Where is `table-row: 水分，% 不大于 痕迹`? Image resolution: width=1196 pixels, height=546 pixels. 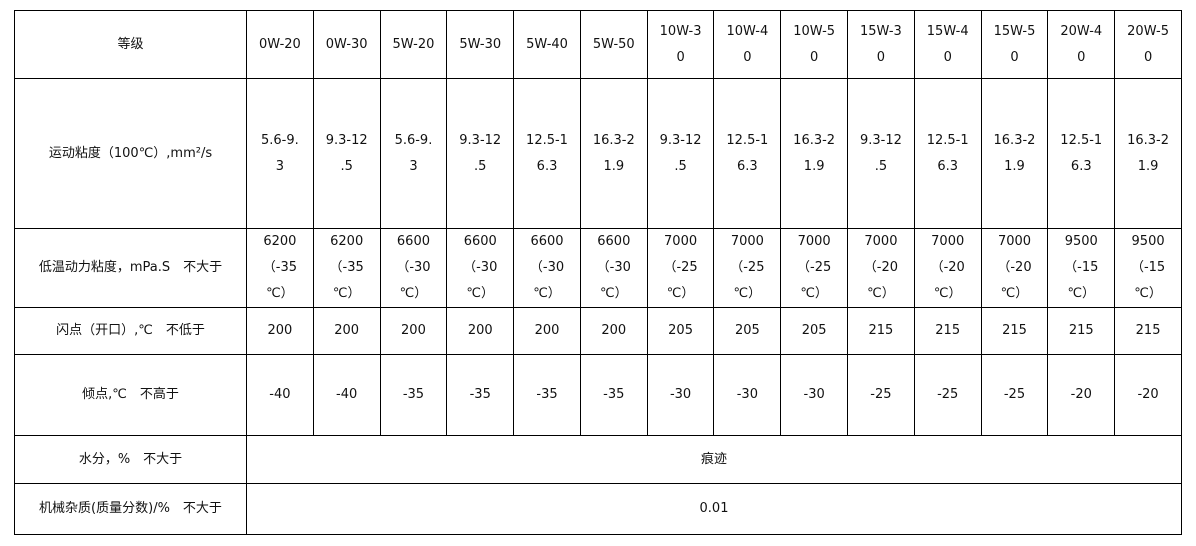
table-row: 水分，% 不大于 痕迹 is located at coordinates (598, 459).